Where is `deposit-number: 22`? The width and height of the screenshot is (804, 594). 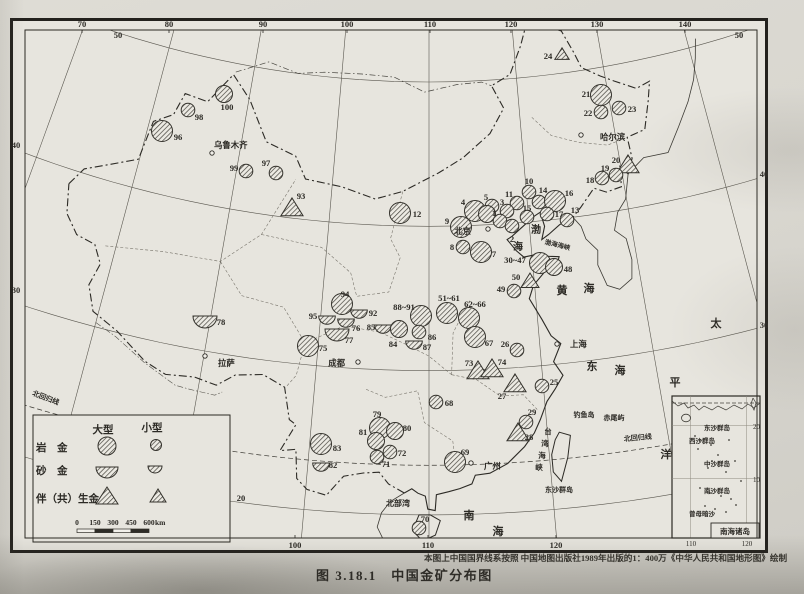 deposit-number: 22 is located at coordinates (588, 113).